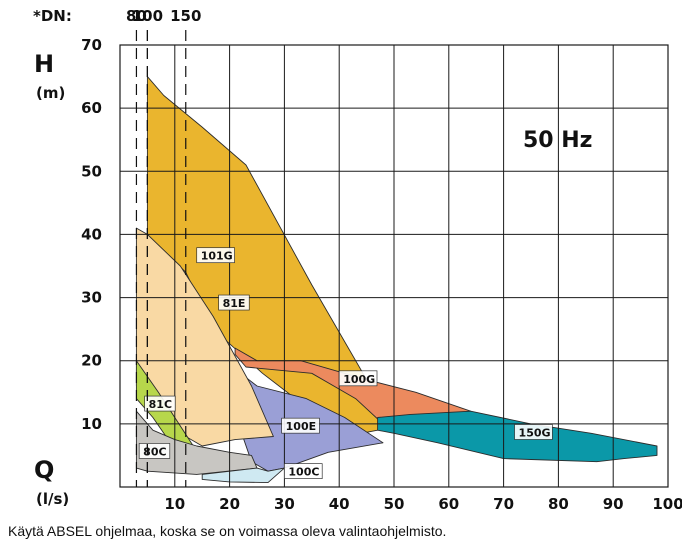 The height and width of the screenshot is (547, 682). I want to click on region-label-box-81C, so click(160, 403).